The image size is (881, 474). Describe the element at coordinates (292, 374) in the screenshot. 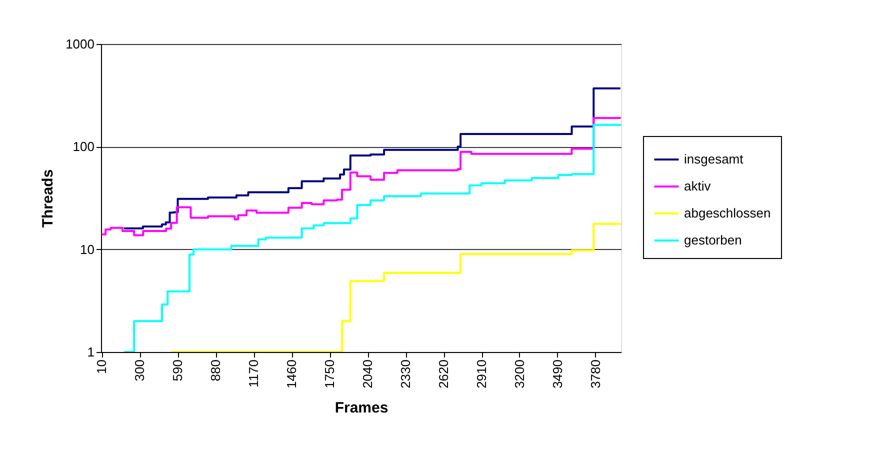

I see `x-tick-label: 1460` at that location.